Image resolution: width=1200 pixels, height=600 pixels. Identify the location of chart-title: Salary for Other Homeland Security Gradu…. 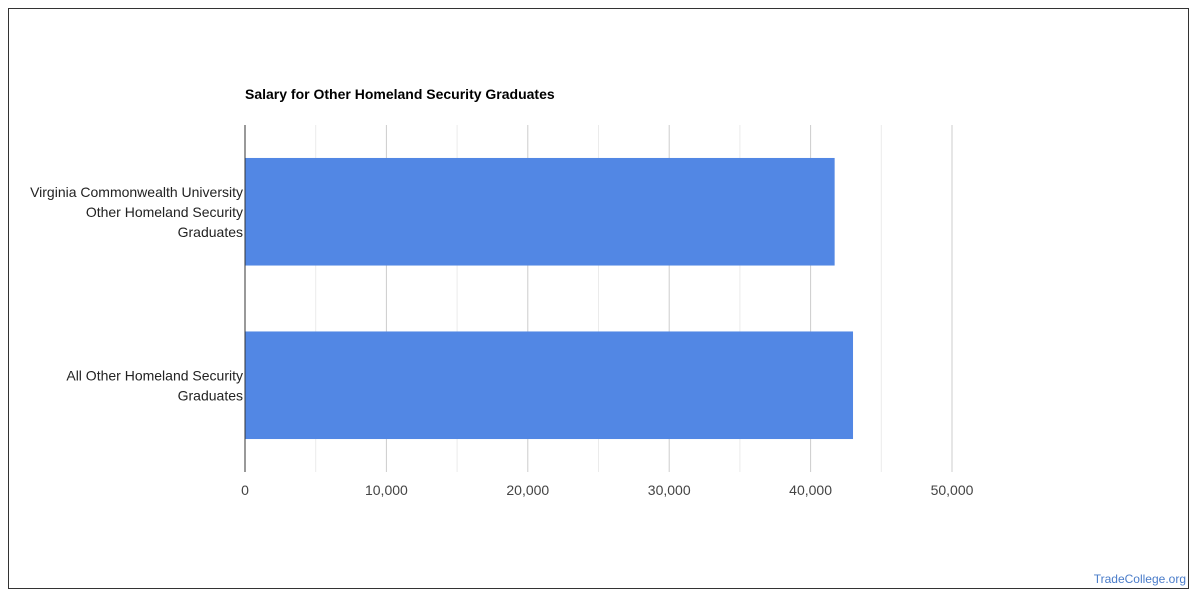
(400, 94).